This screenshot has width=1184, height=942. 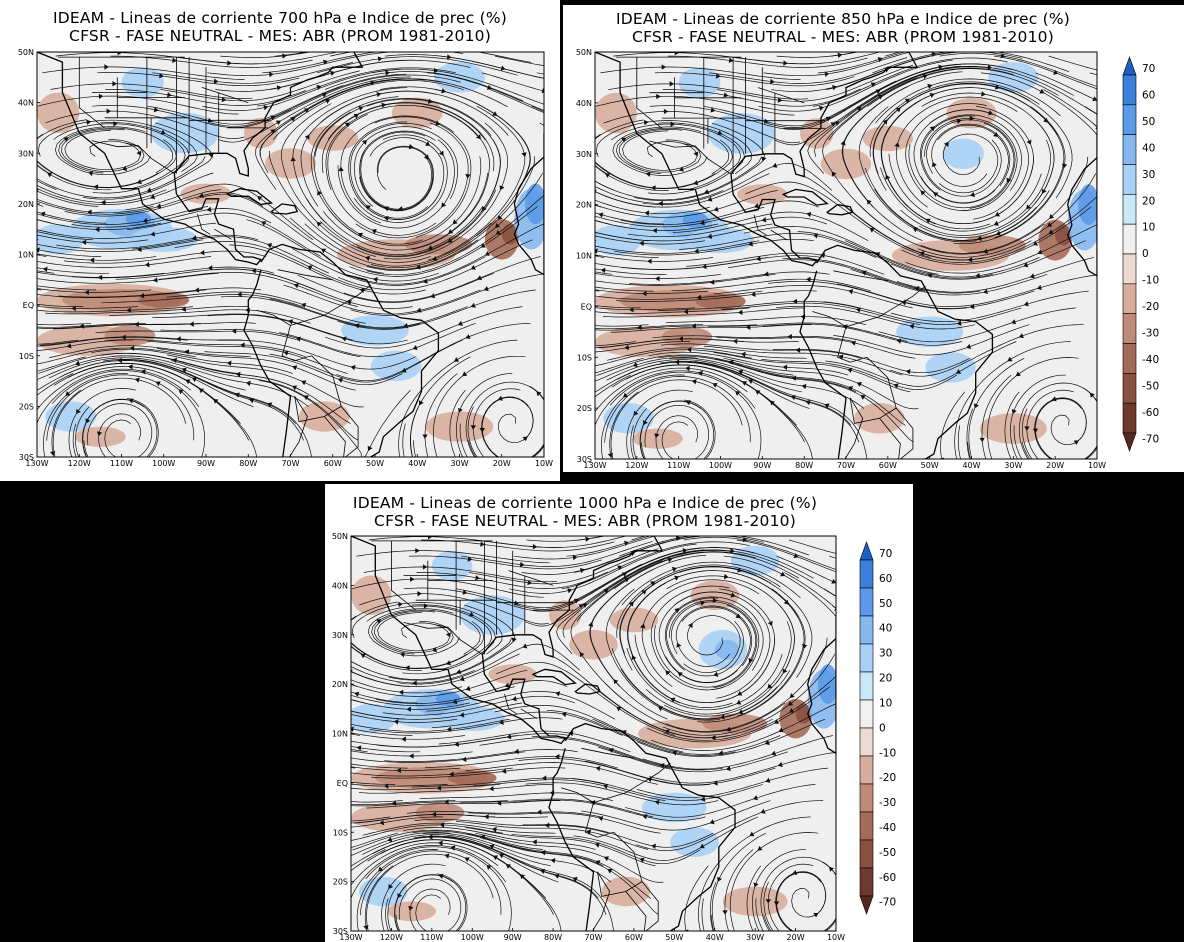 What do you see at coordinates (846, 164) in the screenshot?
I see `precip-anomaly-patch` at bounding box center [846, 164].